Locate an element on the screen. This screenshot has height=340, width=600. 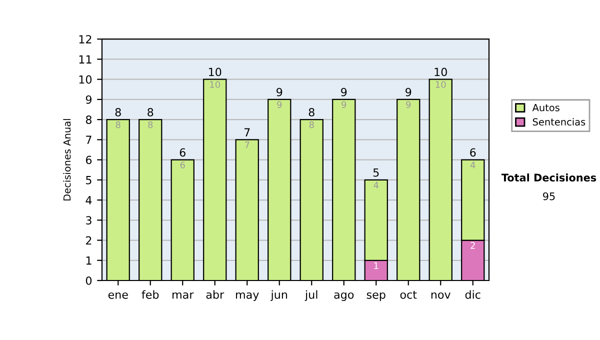
x-tick-label: jul is located at coordinates (311, 295).